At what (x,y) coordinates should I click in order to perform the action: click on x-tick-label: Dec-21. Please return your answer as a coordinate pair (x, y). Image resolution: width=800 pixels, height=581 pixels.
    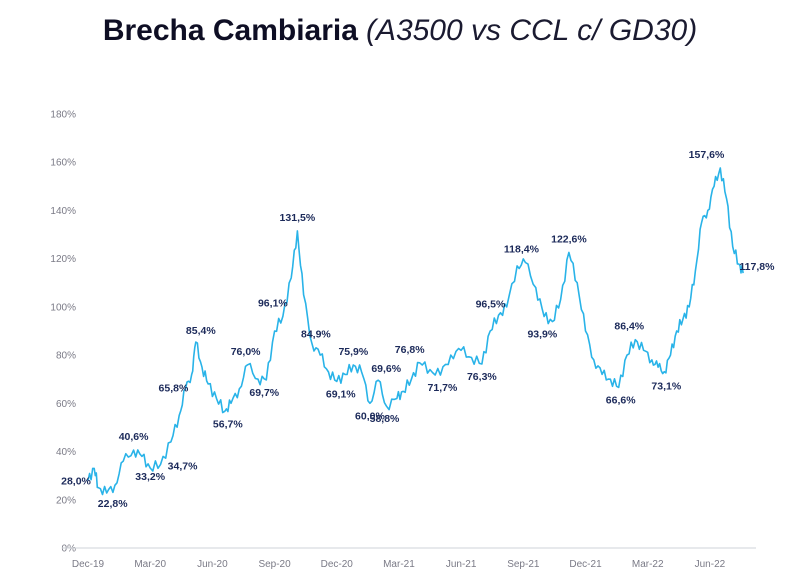
    Looking at the image, I should click on (585, 564).